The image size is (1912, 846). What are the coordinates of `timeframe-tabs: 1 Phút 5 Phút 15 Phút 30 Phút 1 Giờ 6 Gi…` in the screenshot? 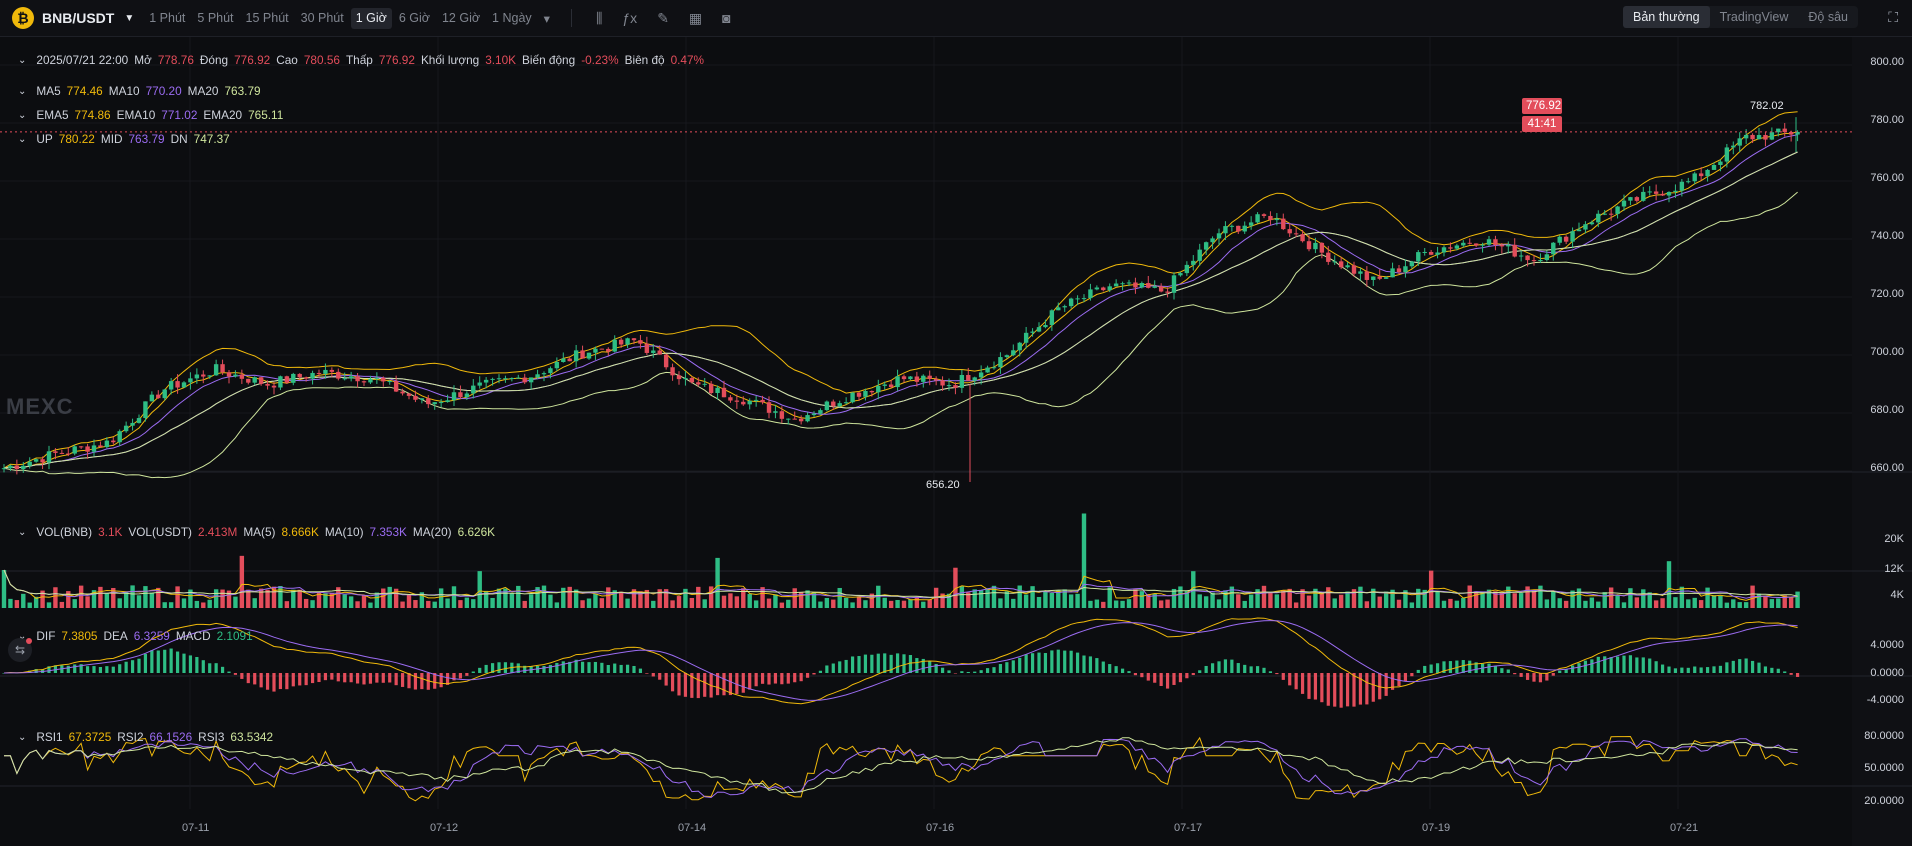 It's located at (349, 18).